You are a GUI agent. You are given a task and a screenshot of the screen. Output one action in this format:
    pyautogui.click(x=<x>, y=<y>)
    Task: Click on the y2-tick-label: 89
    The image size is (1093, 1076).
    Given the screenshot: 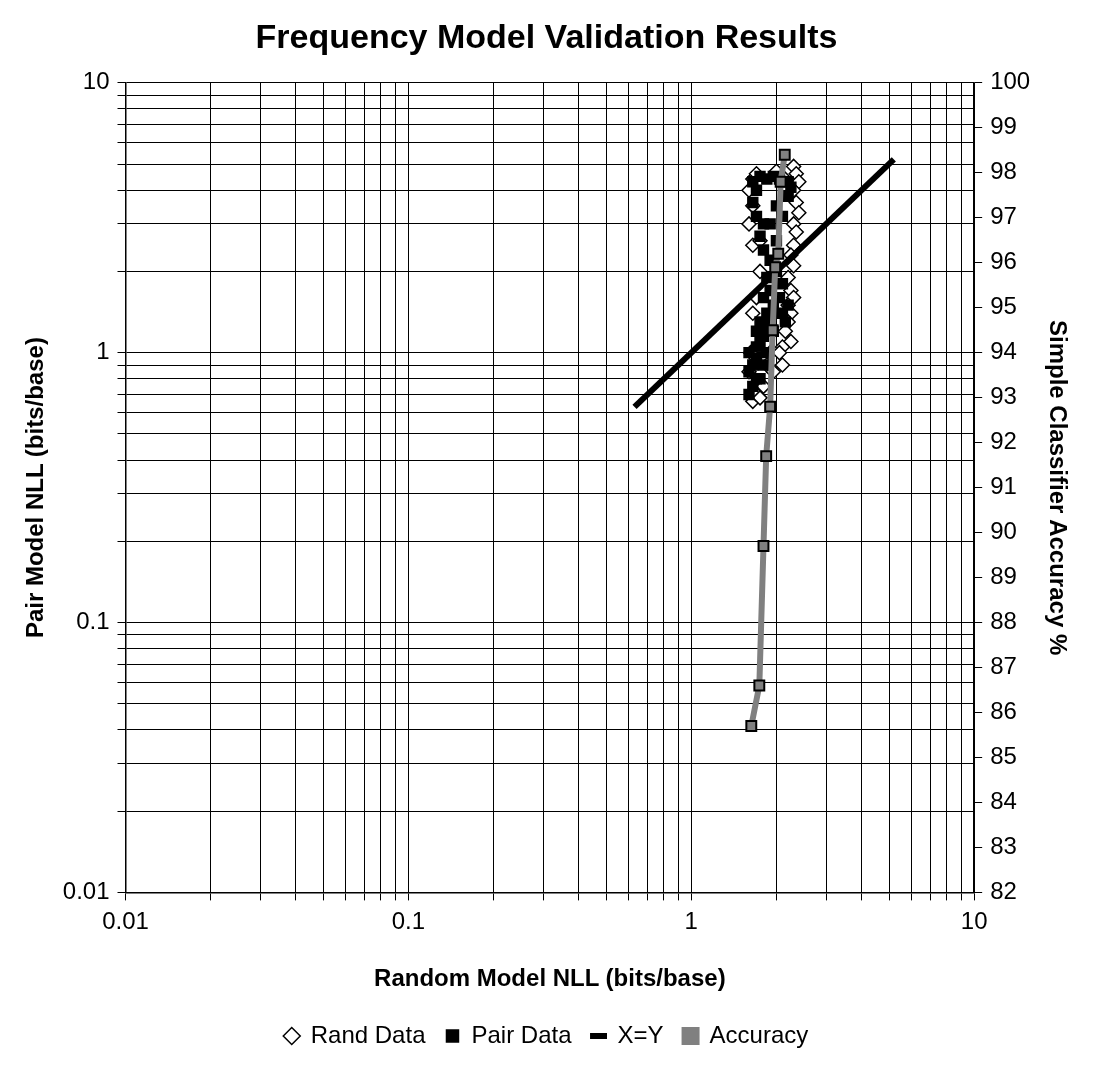 What is the action you would take?
    pyautogui.click(x=1003, y=576)
    